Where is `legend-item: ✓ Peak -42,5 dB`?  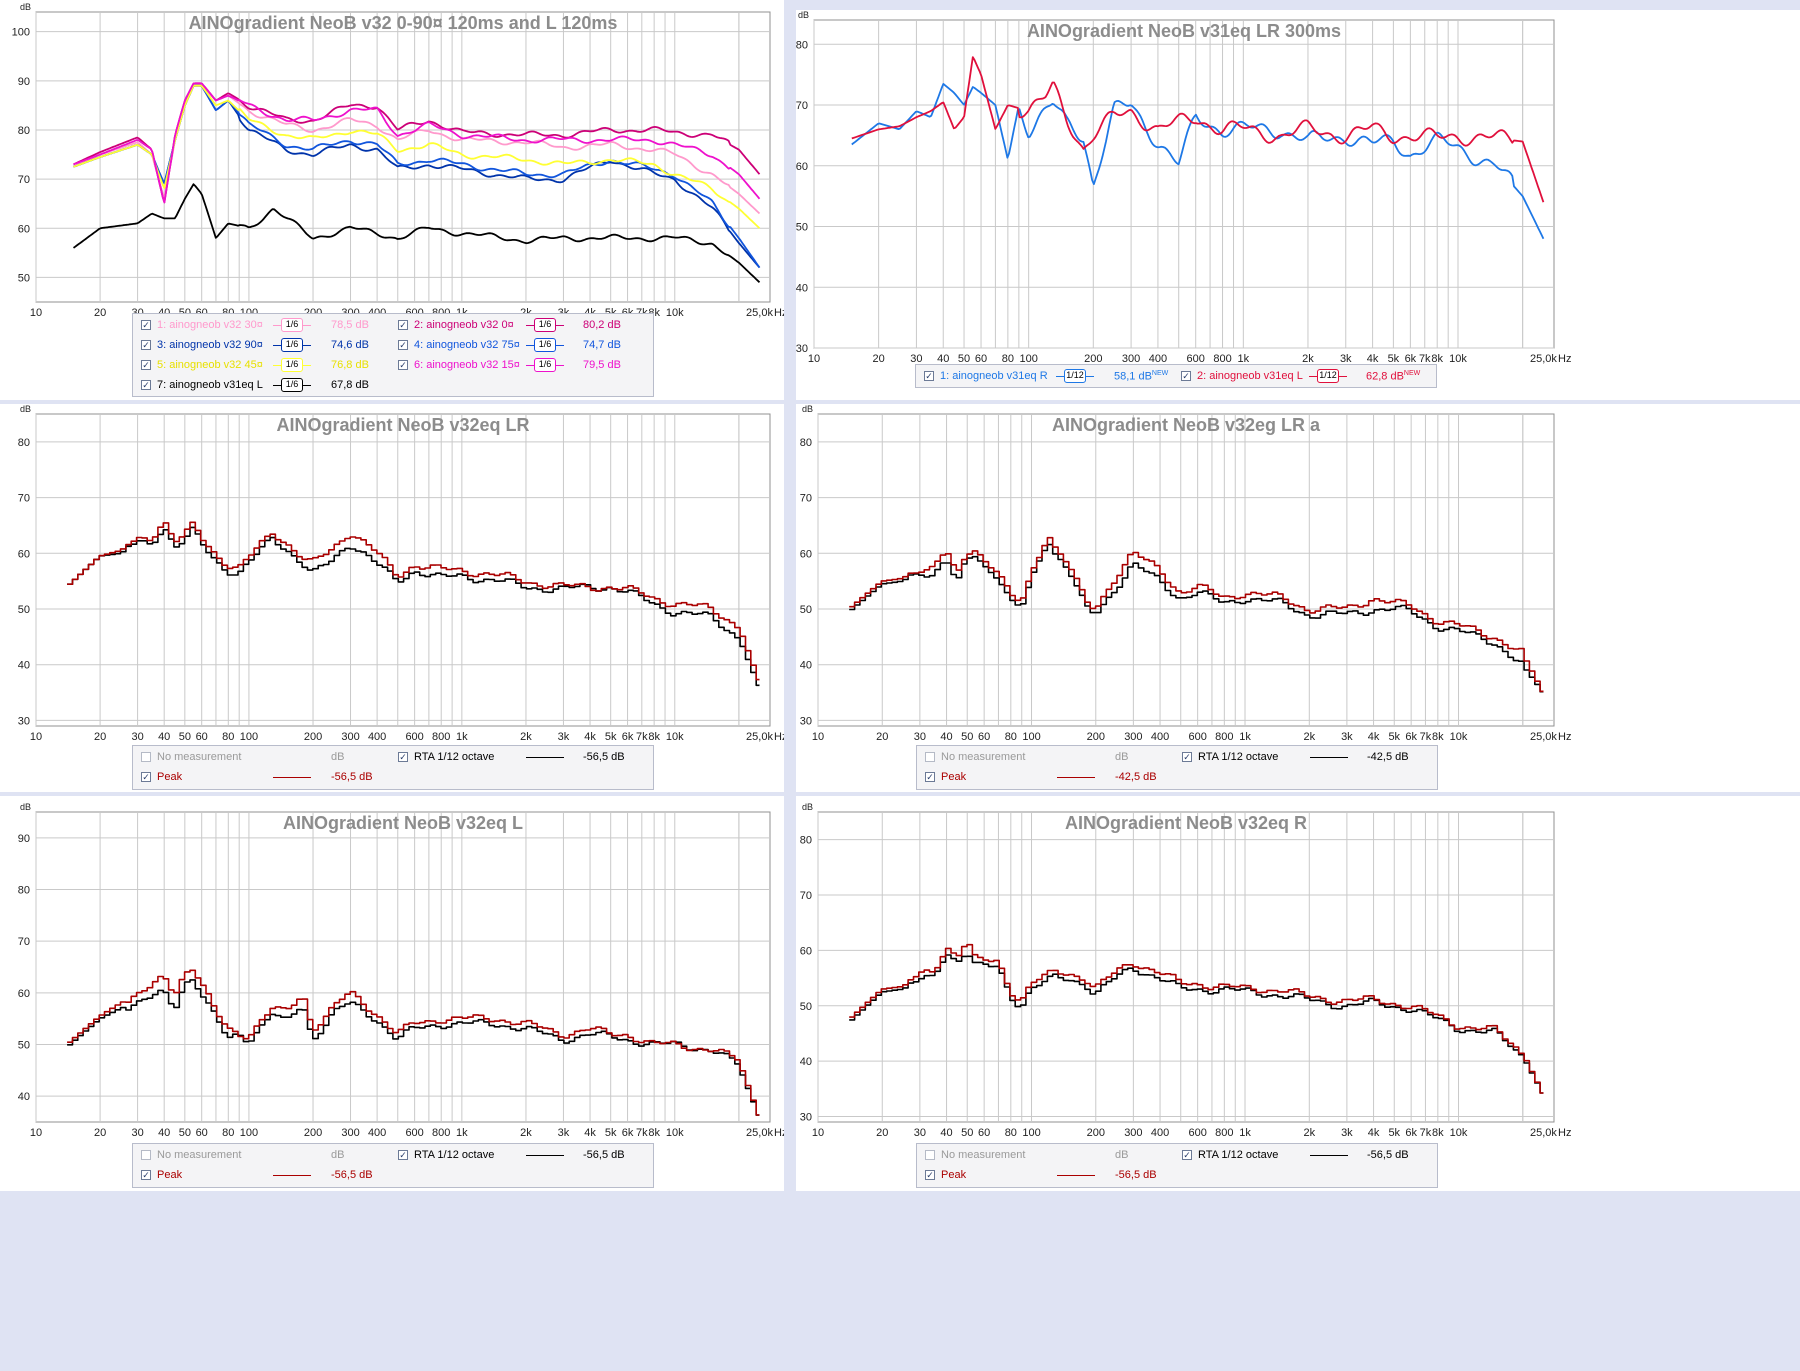 legend-item: ✓ Peak -42,5 dB is located at coordinates (1050, 778).